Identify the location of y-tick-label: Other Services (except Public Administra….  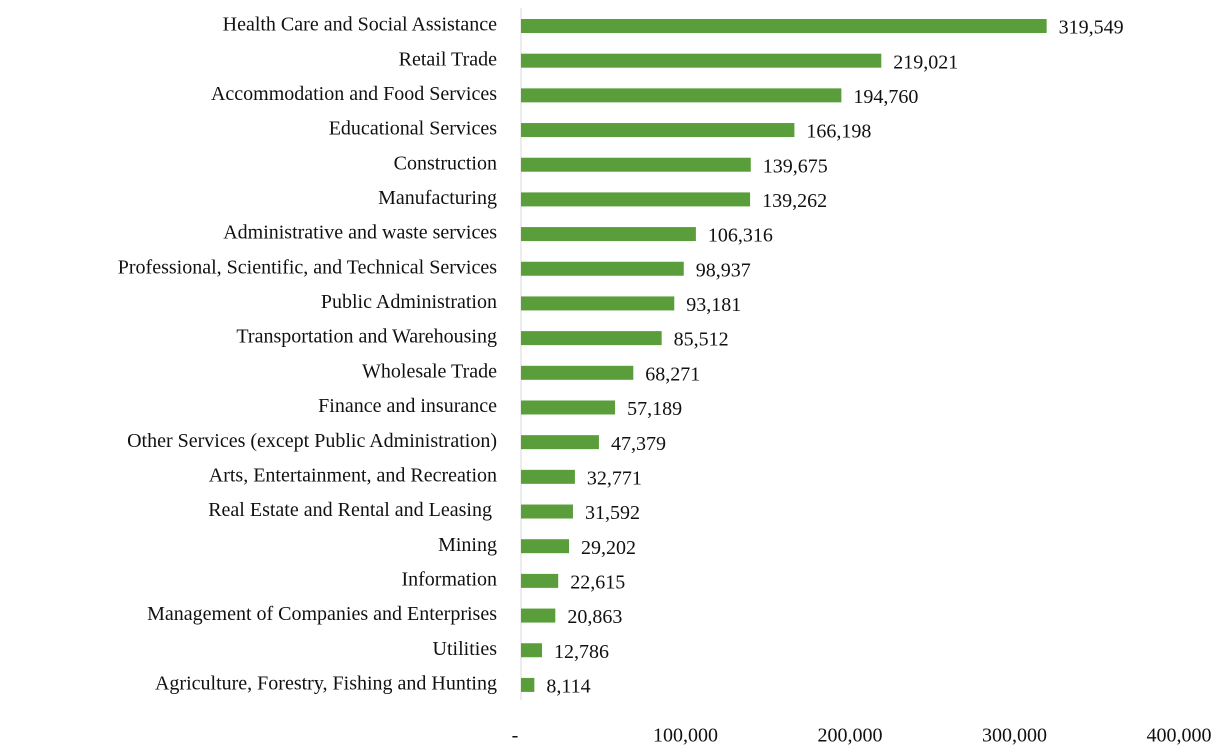
(312, 441).